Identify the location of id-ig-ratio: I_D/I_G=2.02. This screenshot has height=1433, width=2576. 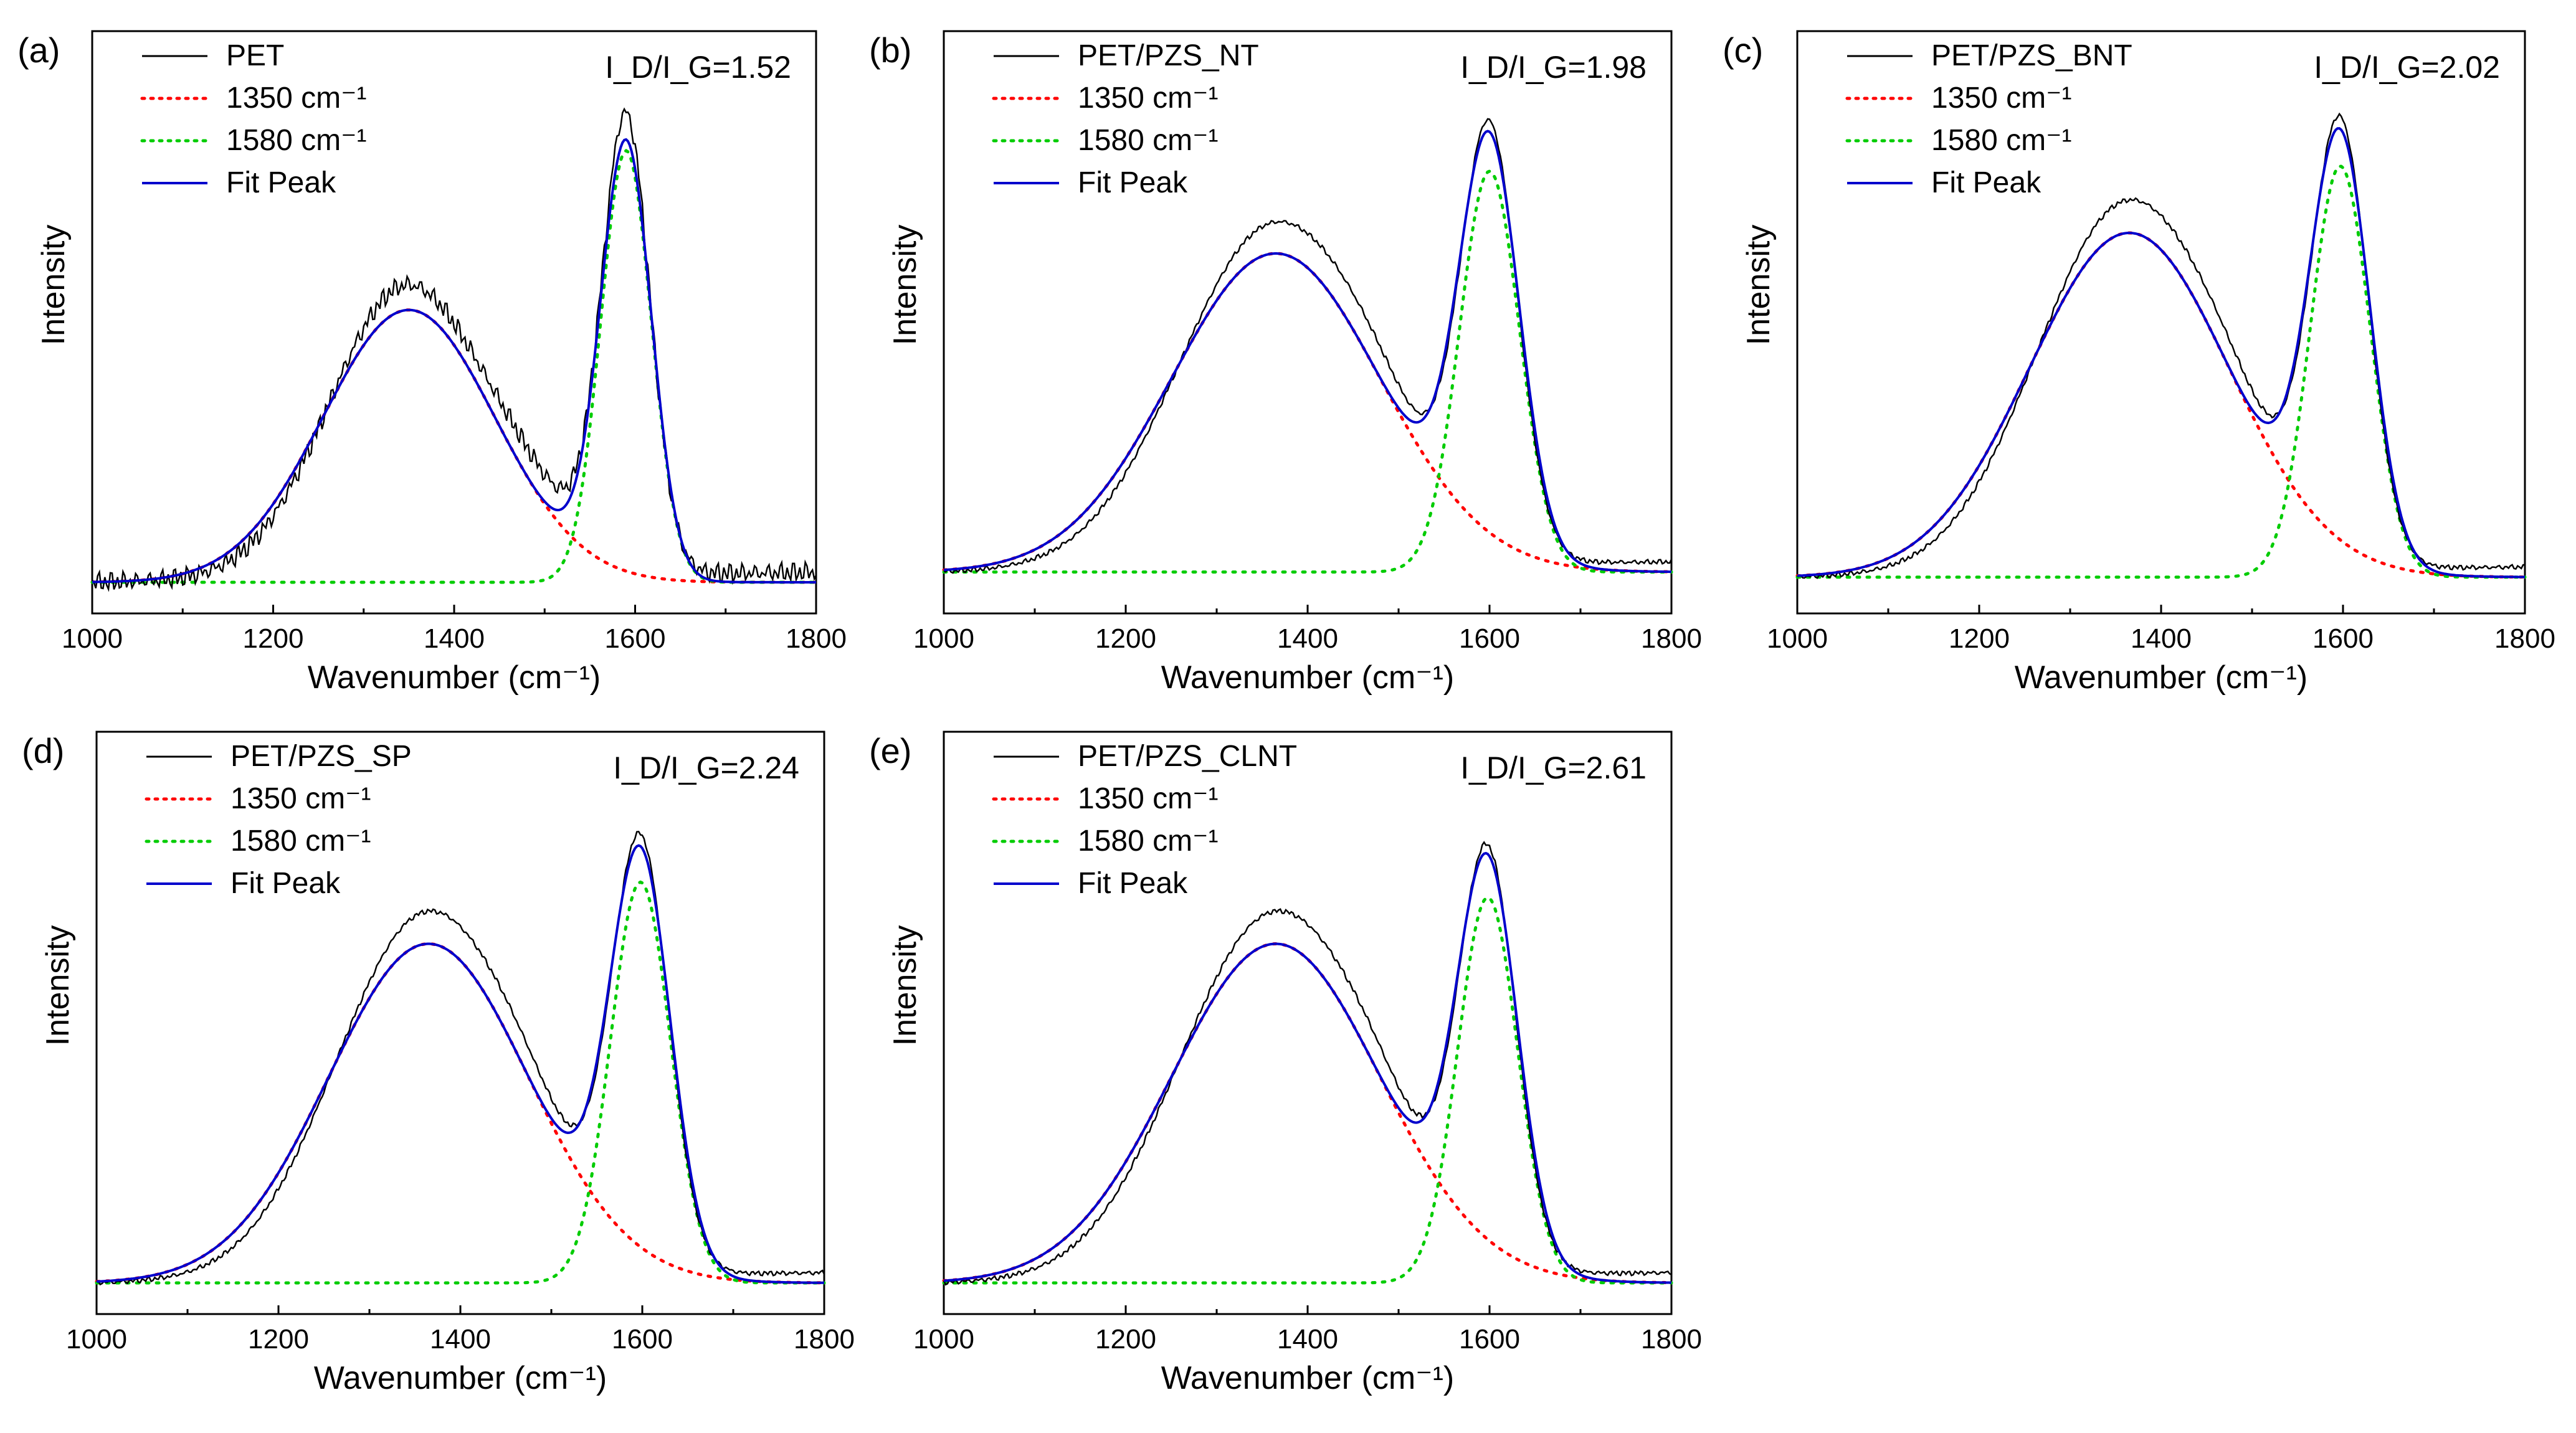
(2407, 67).